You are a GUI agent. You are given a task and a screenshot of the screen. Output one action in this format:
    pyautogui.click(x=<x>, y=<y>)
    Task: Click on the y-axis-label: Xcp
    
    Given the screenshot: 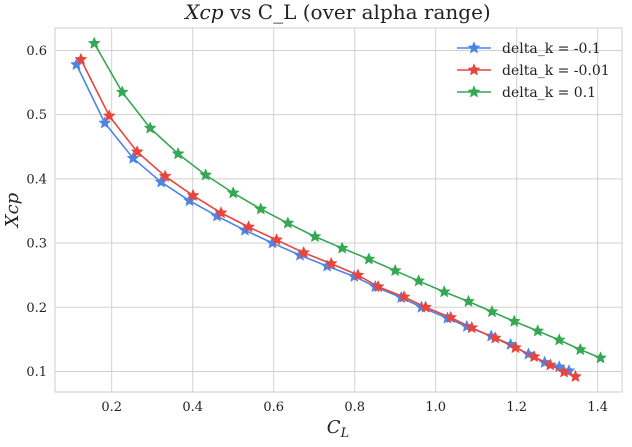 What is the action you would take?
    pyautogui.click(x=12, y=210)
    